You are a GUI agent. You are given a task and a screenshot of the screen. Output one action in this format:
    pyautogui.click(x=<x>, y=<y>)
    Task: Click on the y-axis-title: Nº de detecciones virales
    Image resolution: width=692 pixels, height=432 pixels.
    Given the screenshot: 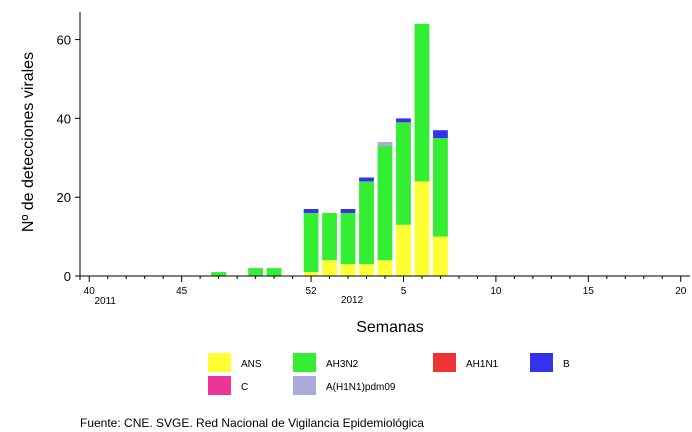 What is the action you would take?
    pyautogui.click(x=28, y=142)
    